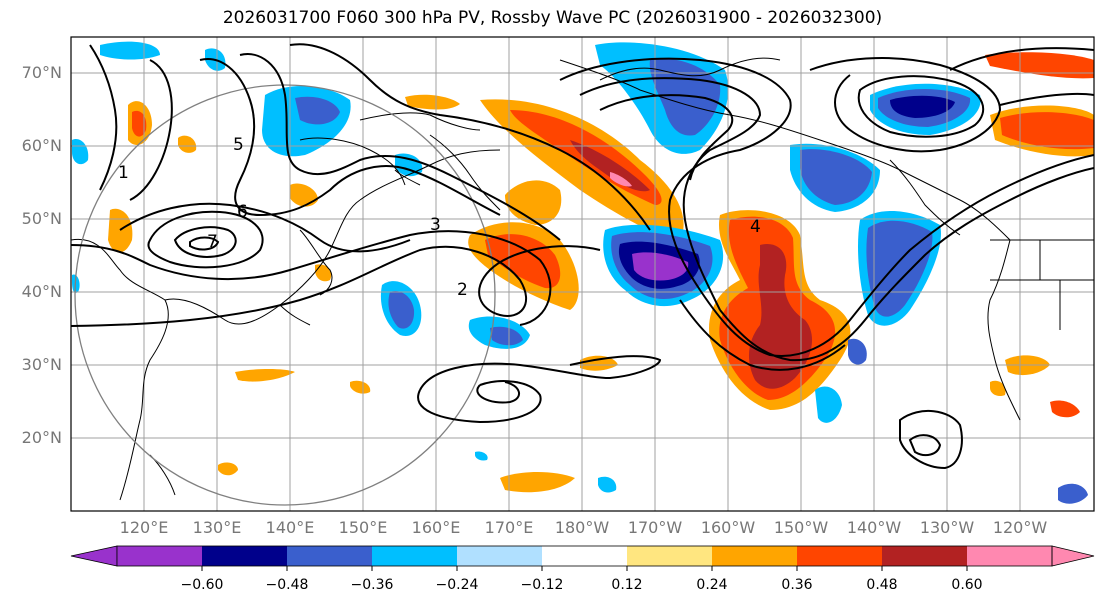  I want to click on negative-anomaly-gulf-alaska-core, so click(836, 177).